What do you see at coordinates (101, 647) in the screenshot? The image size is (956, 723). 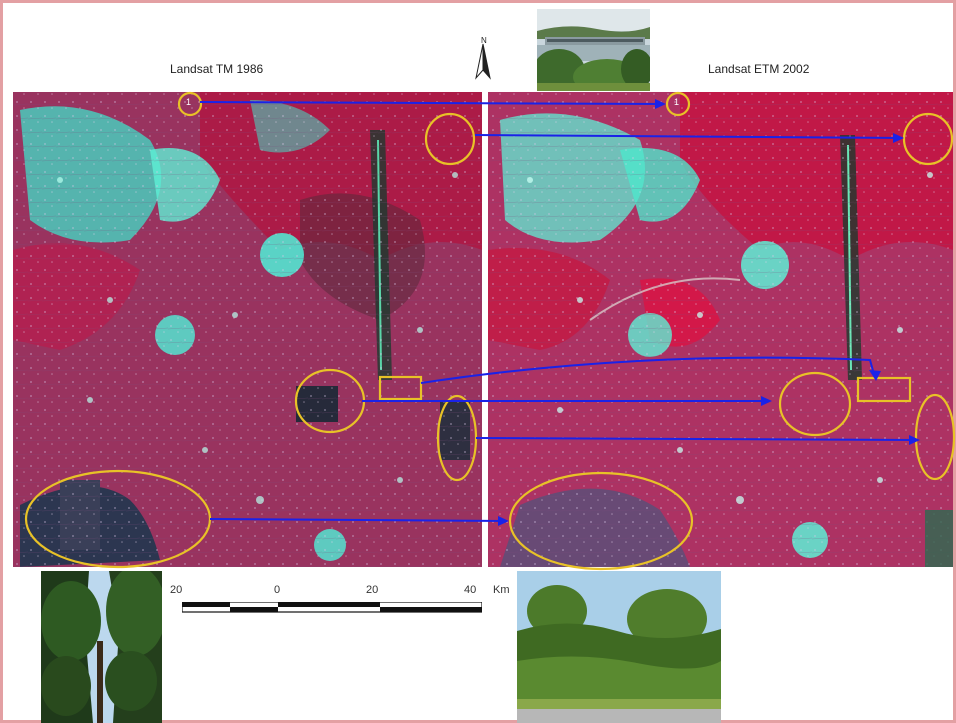 I see `photo-tall-forest` at bounding box center [101, 647].